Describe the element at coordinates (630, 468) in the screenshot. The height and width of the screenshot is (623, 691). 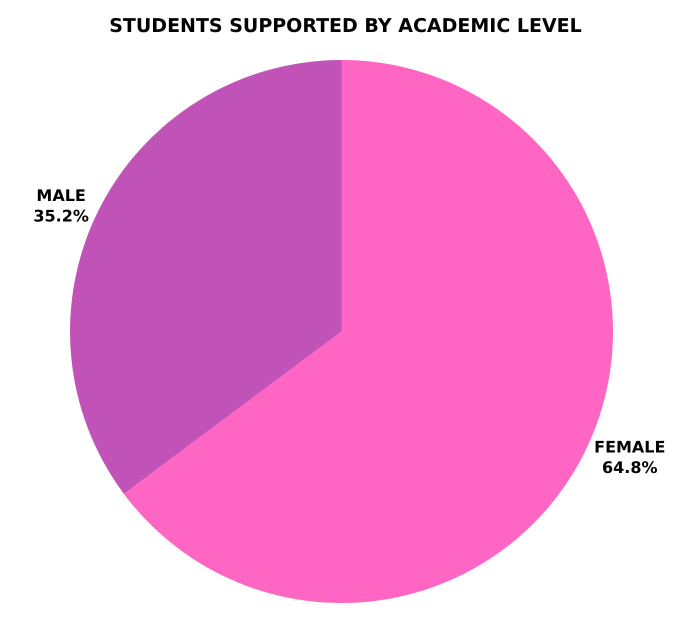
I see `data-label: 64.8%` at that location.